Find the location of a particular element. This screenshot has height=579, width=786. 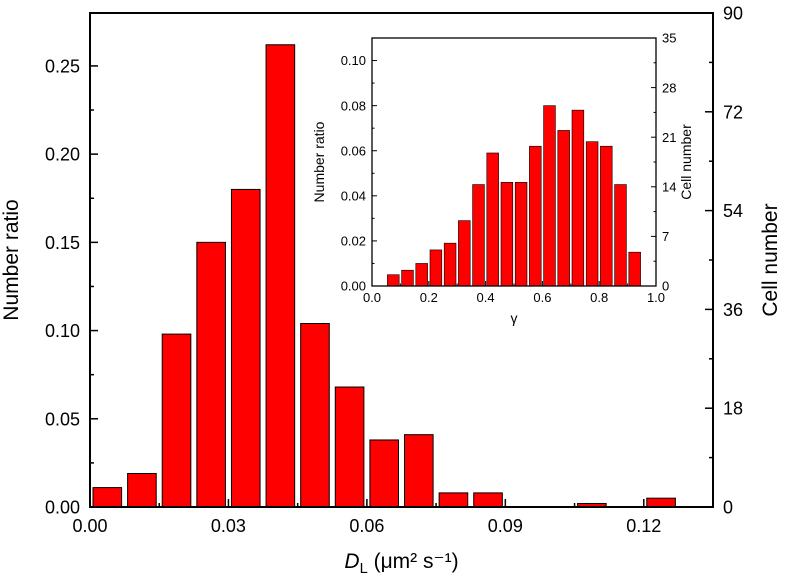

y2-tick-label: 21 is located at coordinates (669, 137).